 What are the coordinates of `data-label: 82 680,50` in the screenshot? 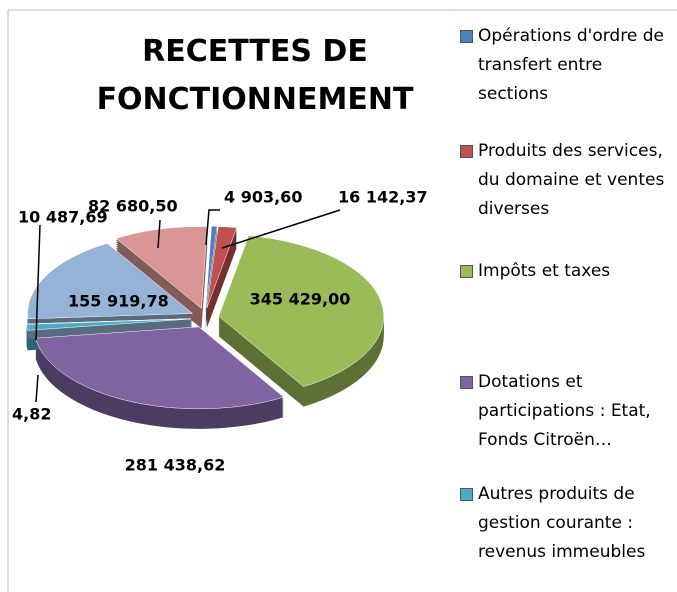 It's located at (133, 206).